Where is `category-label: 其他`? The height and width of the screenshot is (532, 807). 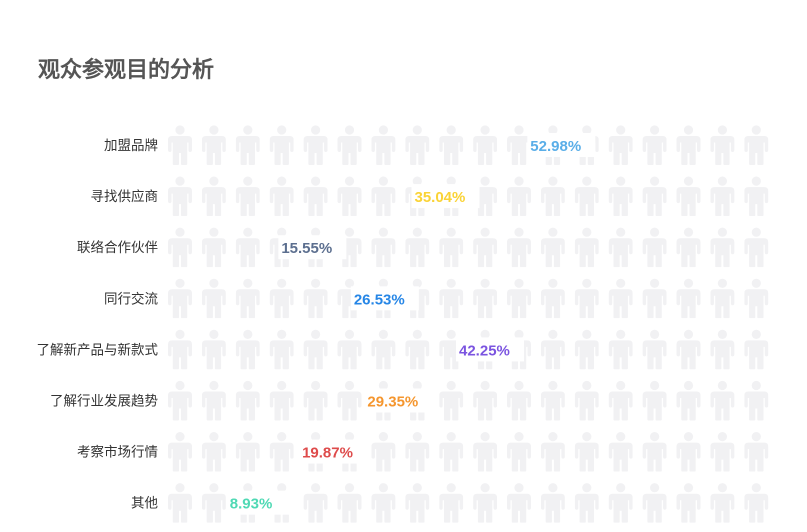
category-label: 其他 is located at coordinates (144, 504).